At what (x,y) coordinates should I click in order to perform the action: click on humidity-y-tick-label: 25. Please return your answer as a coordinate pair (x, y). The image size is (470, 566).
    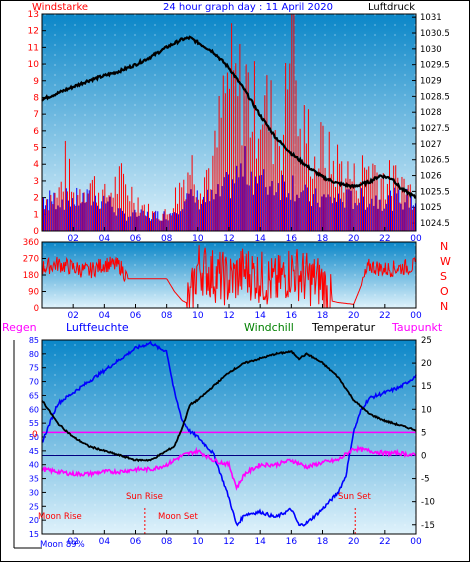
    Looking at the image, I should click on (34, 506).